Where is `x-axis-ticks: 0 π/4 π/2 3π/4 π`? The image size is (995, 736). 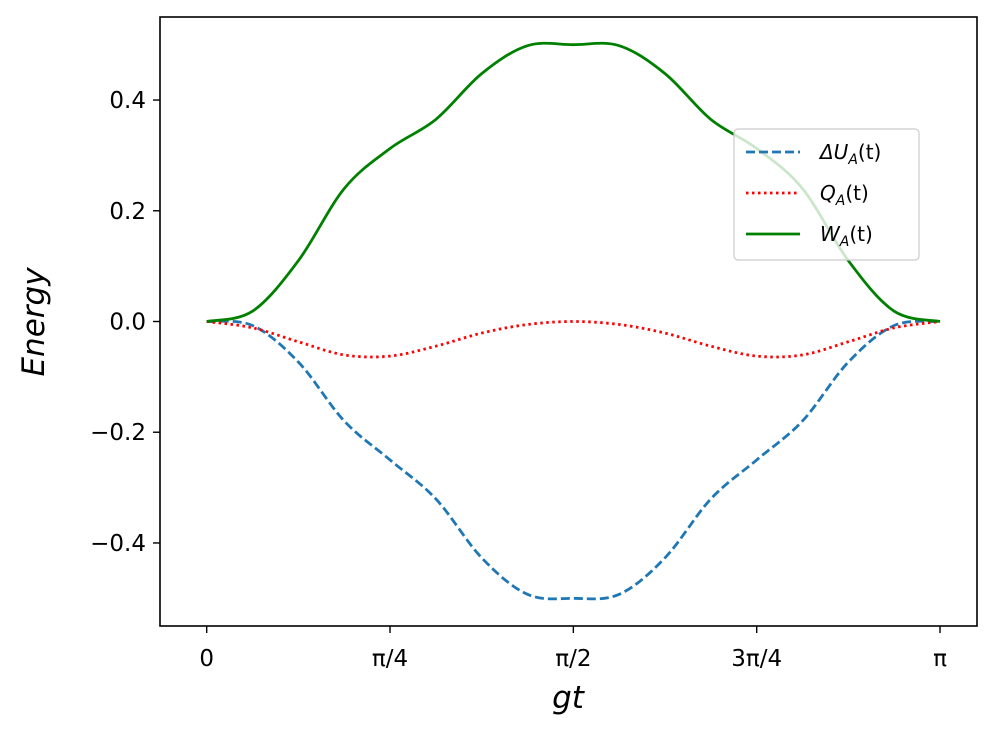 x-axis-ticks: 0 π/4 π/2 3π/4 π is located at coordinates (573, 649).